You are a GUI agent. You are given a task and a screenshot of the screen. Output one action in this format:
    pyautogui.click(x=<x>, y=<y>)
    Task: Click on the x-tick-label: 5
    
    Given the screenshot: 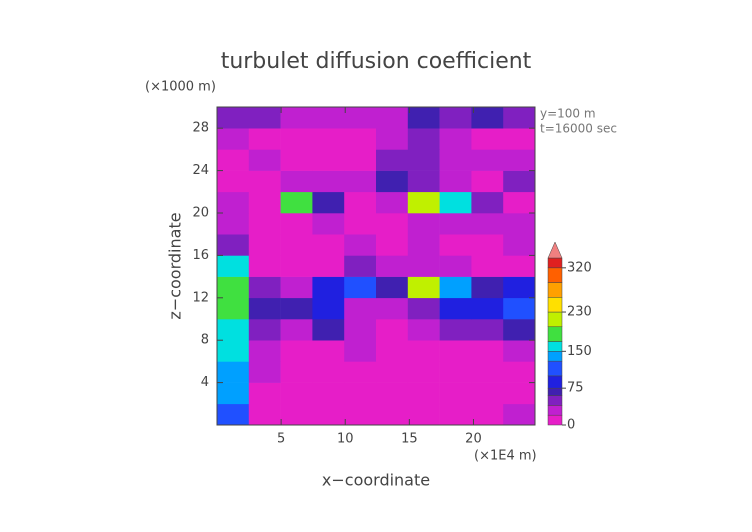 What is the action you would take?
    pyautogui.click(x=281, y=439)
    